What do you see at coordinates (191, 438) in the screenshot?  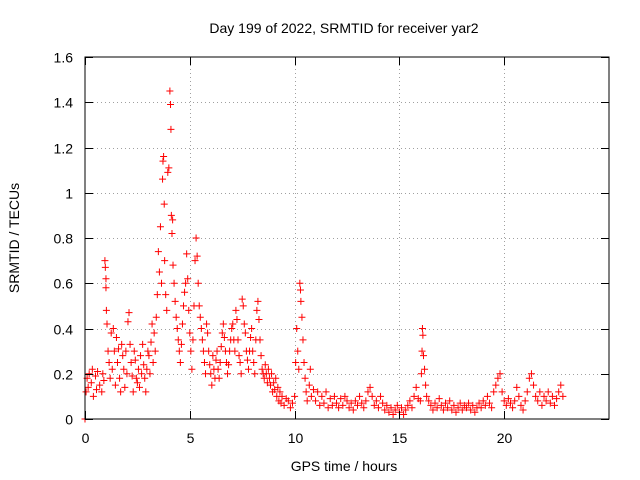 I see `x-tick-label: 5` at bounding box center [191, 438].